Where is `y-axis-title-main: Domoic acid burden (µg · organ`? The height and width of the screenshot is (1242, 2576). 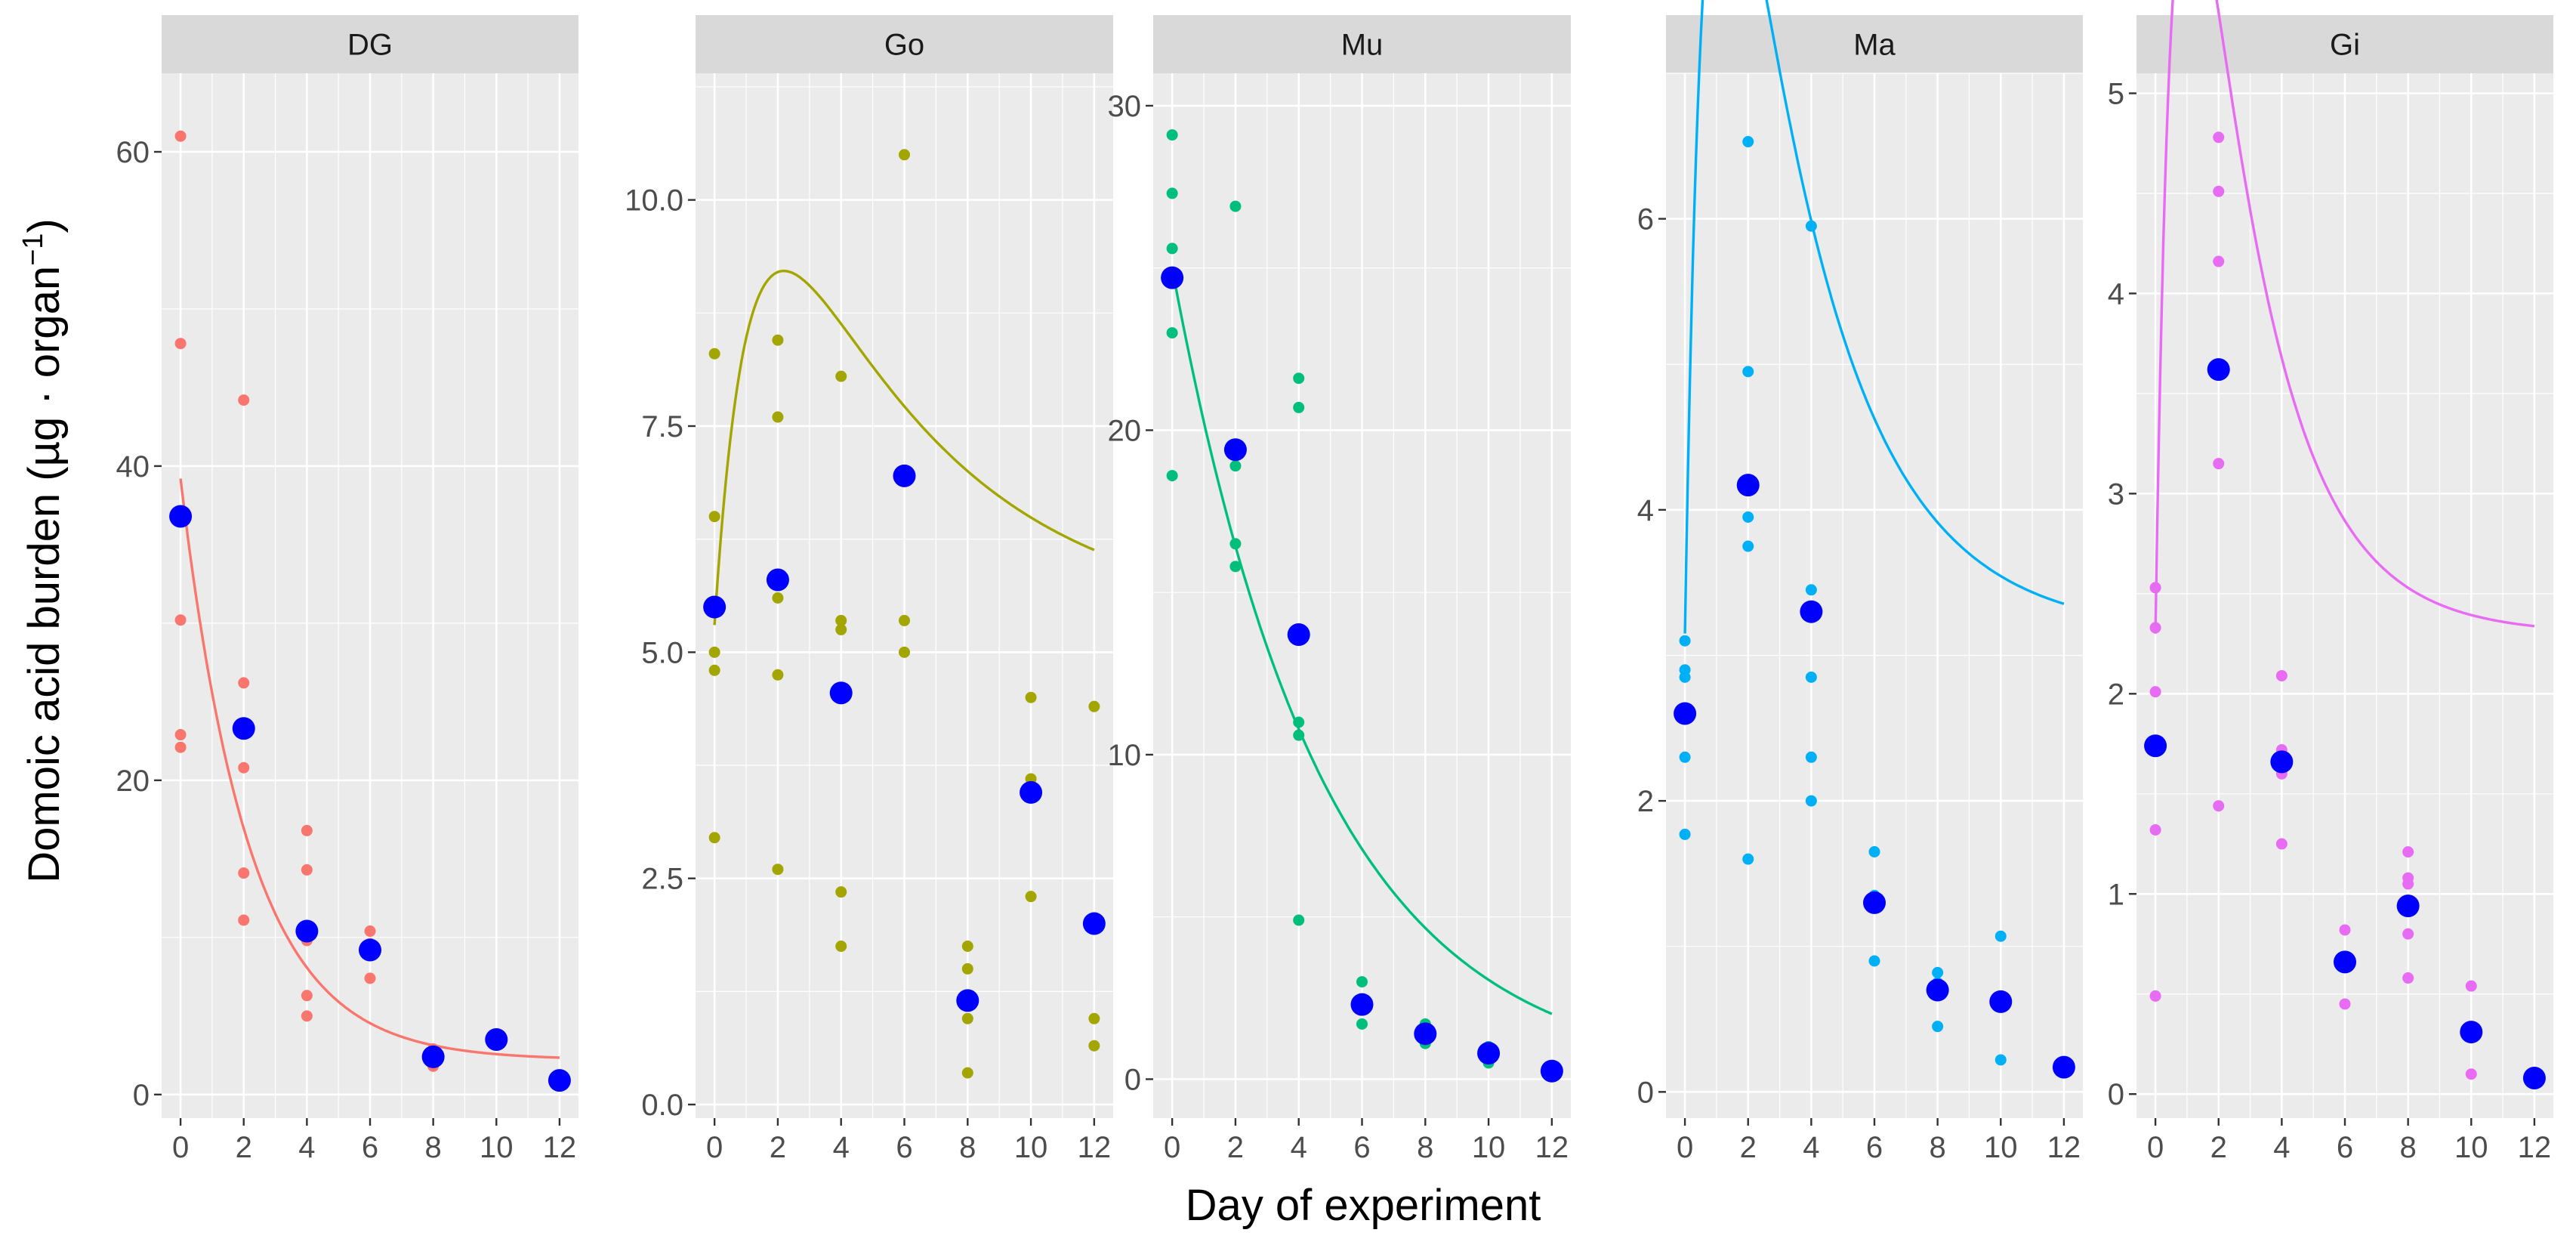 y-axis-title-main: Domoic acid burden (µg · organ is located at coordinates (44, 574).